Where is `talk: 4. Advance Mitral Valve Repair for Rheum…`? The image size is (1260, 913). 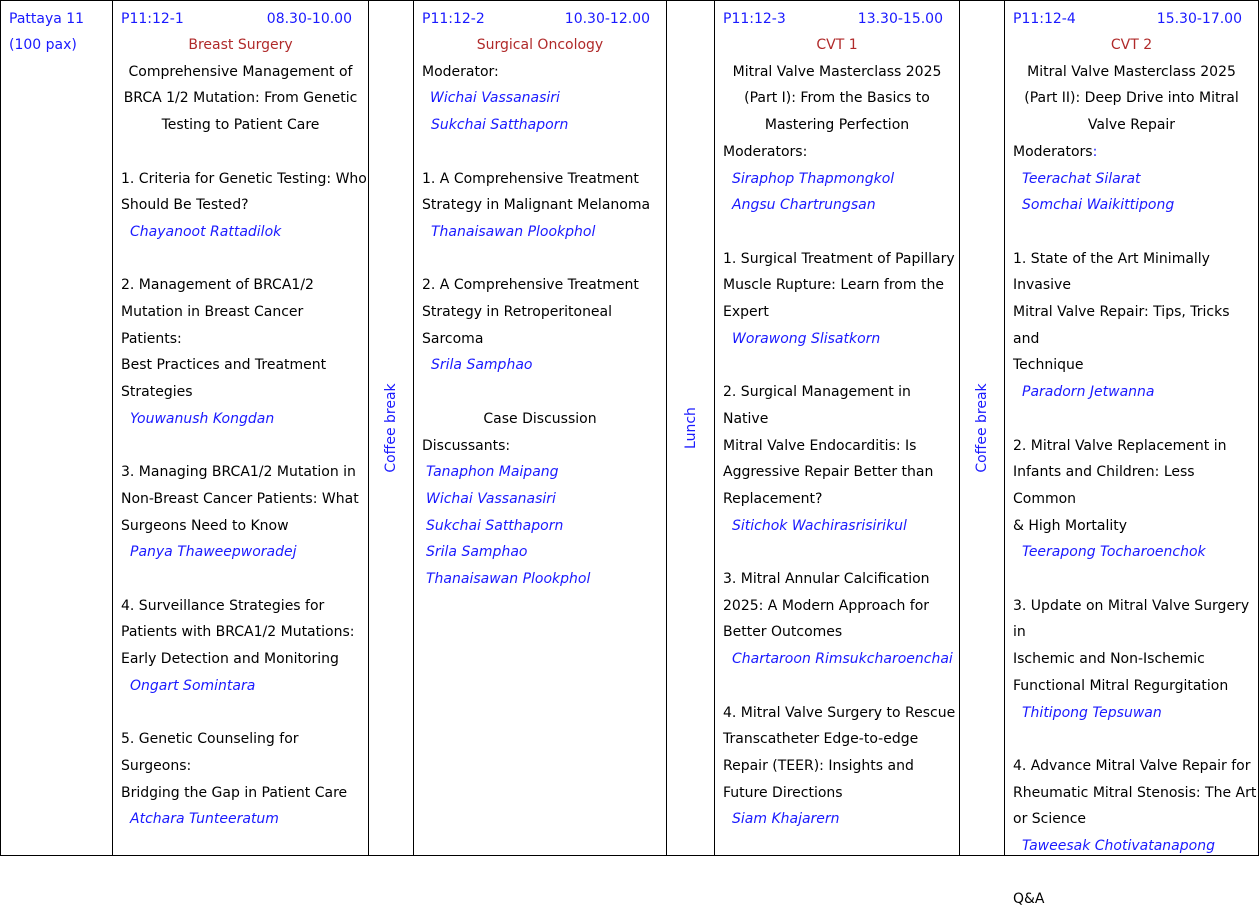
talk: 4. Advance Mitral Valve Repair for Rheum… is located at coordinates (1135, 806).